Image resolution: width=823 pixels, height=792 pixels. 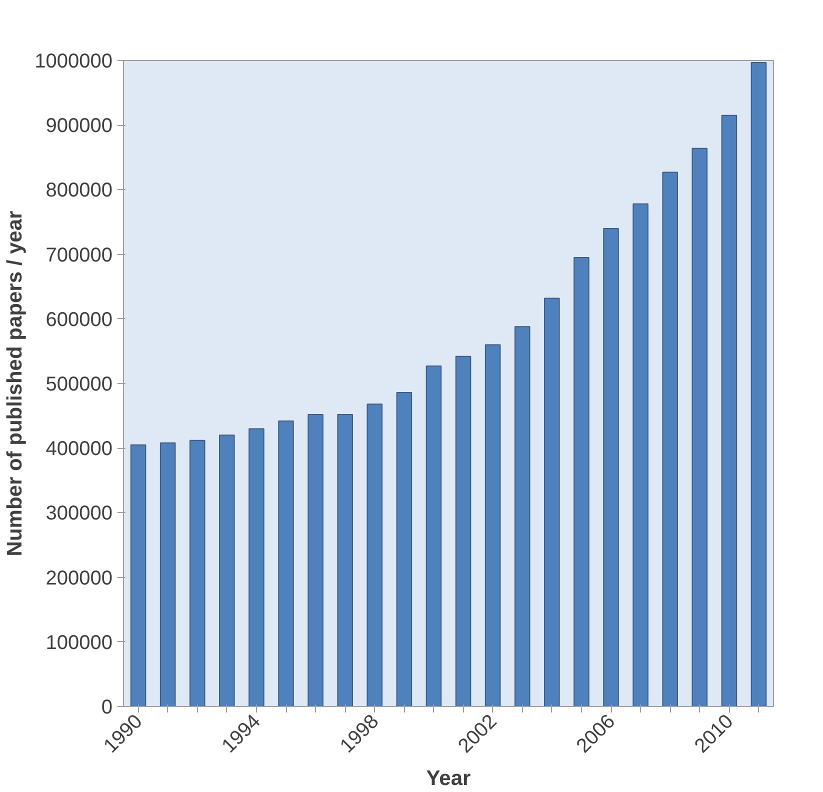 I want to click on y-tick-label: 1000000, so click(x=73, y=61).